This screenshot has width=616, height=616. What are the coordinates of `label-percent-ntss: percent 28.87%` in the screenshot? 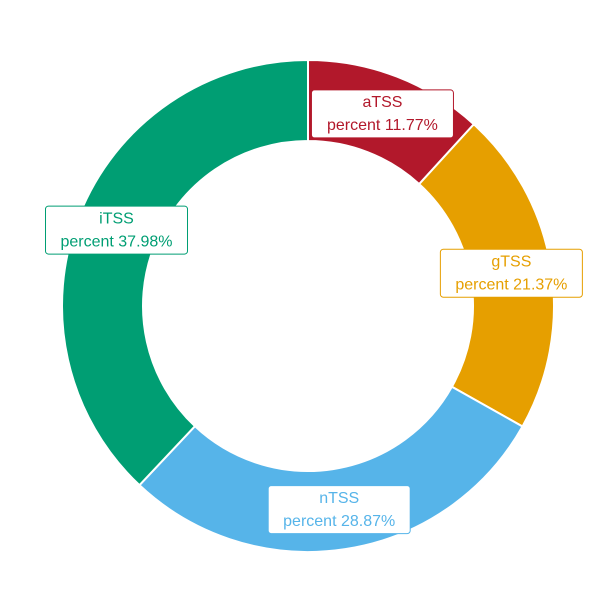 It's located at (339, 521).